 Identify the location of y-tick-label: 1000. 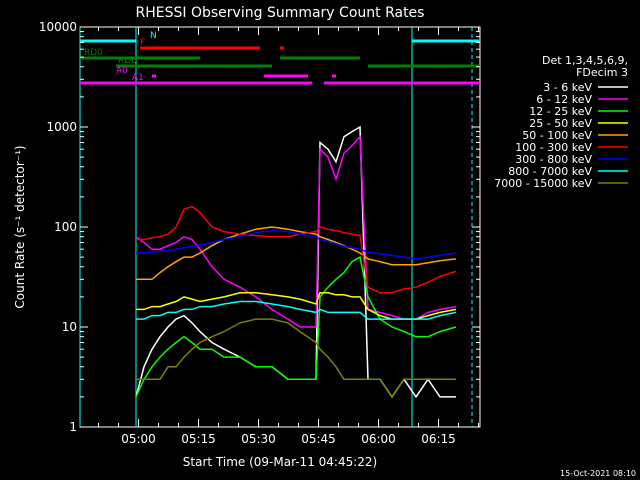
(61, 127).